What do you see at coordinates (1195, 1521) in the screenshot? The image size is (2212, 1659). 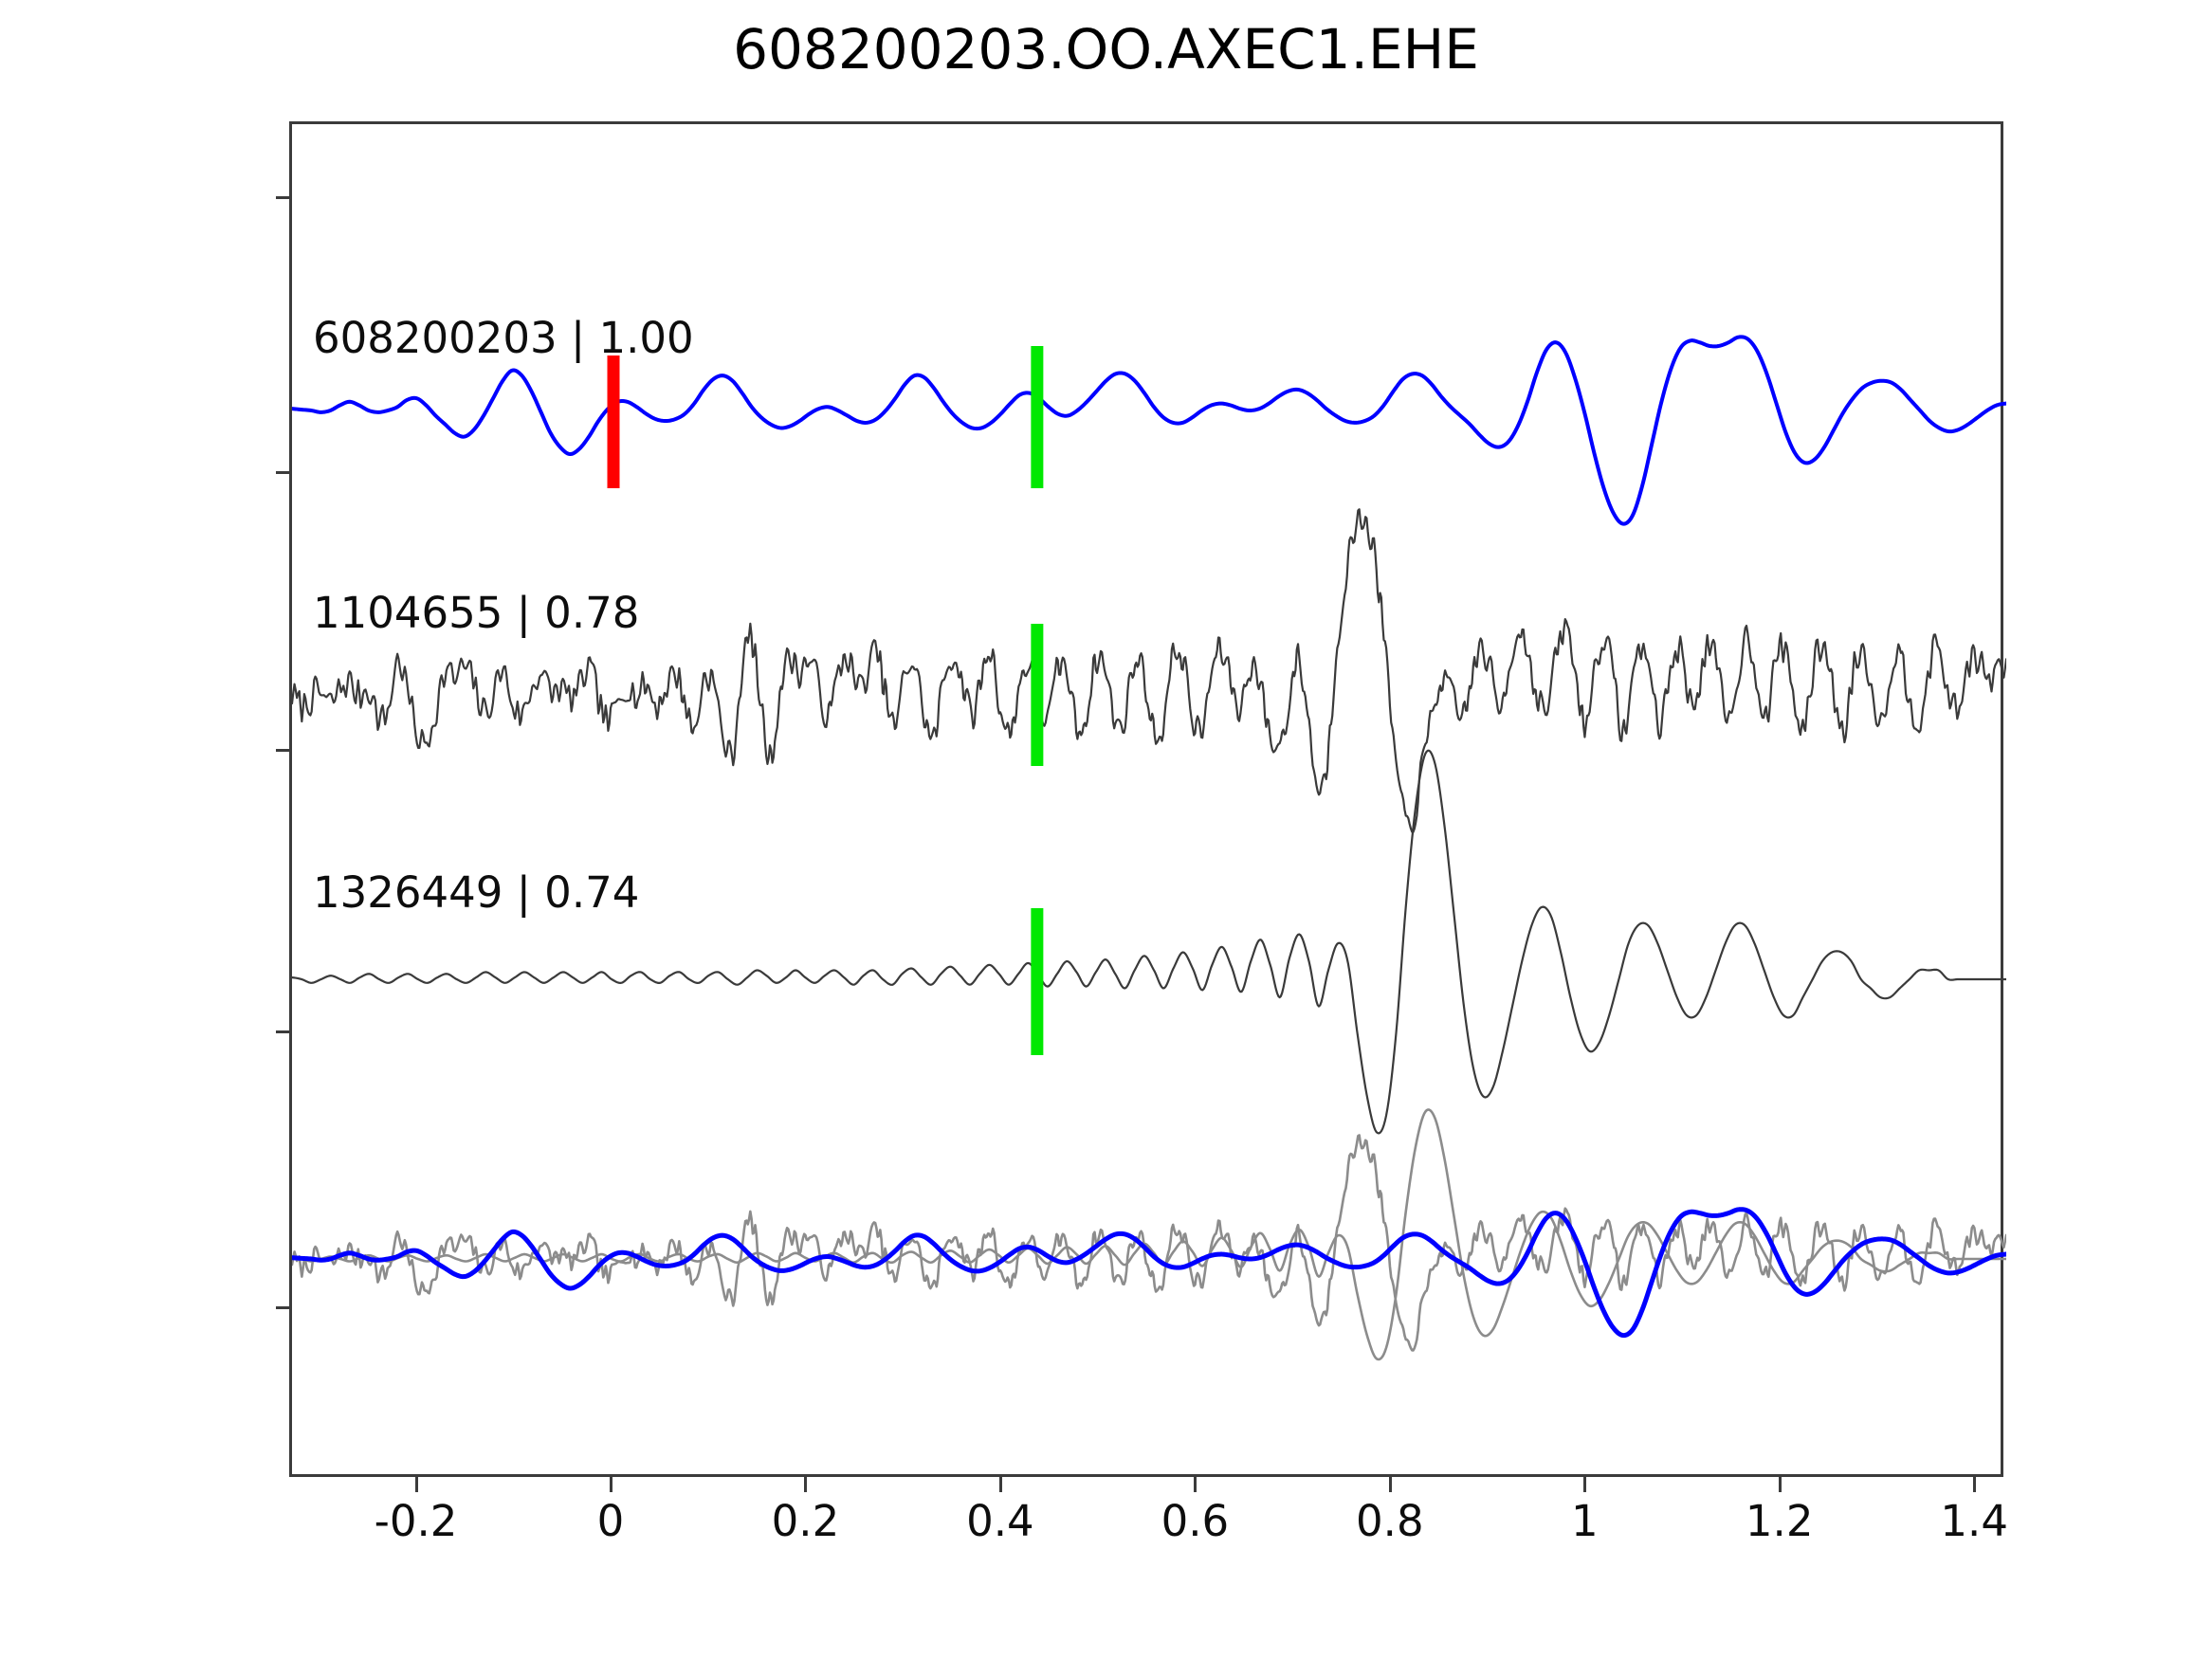 I see `x-tick-label: 0.6` at bounding box center [1195, 1521].